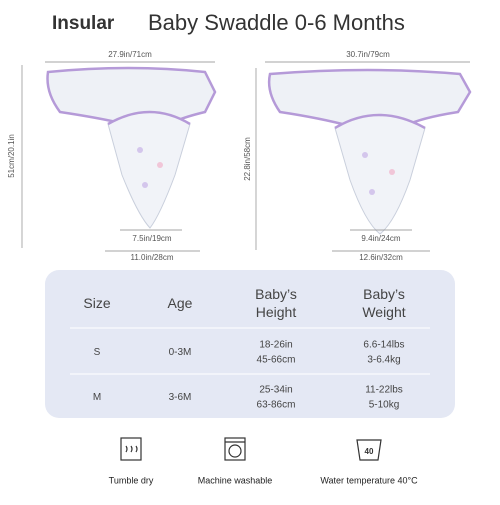 This screenshot has width=500, height=505. Describe the element at coordinates (235, 480) in the screenshot. I see `care-label: Machine washable` at that location.